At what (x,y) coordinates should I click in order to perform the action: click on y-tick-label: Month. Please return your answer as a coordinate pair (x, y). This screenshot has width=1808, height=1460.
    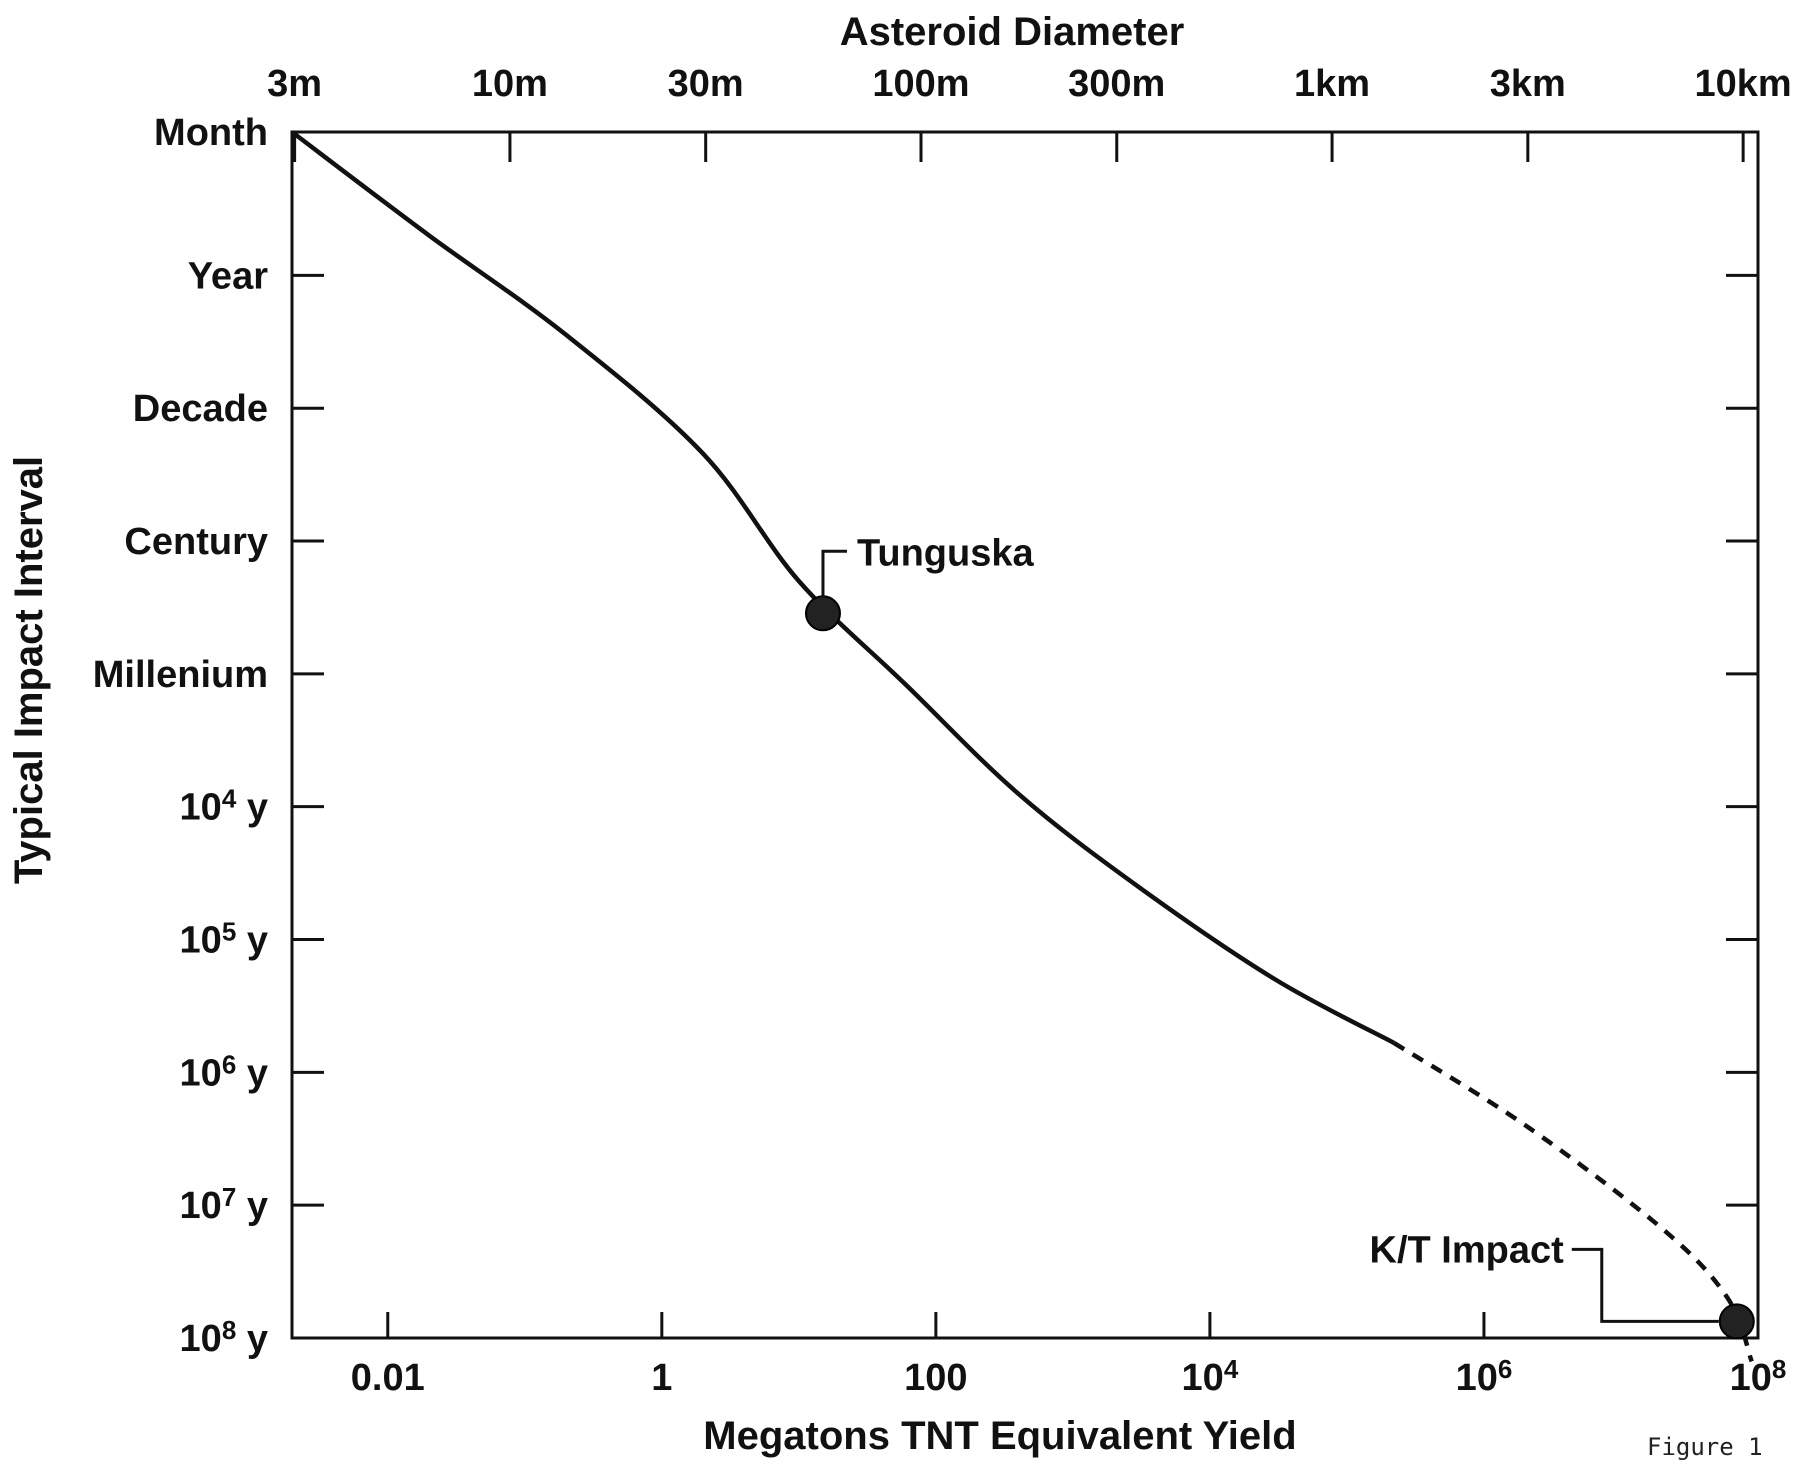
    Looking at the image, I should click on (211, 133).